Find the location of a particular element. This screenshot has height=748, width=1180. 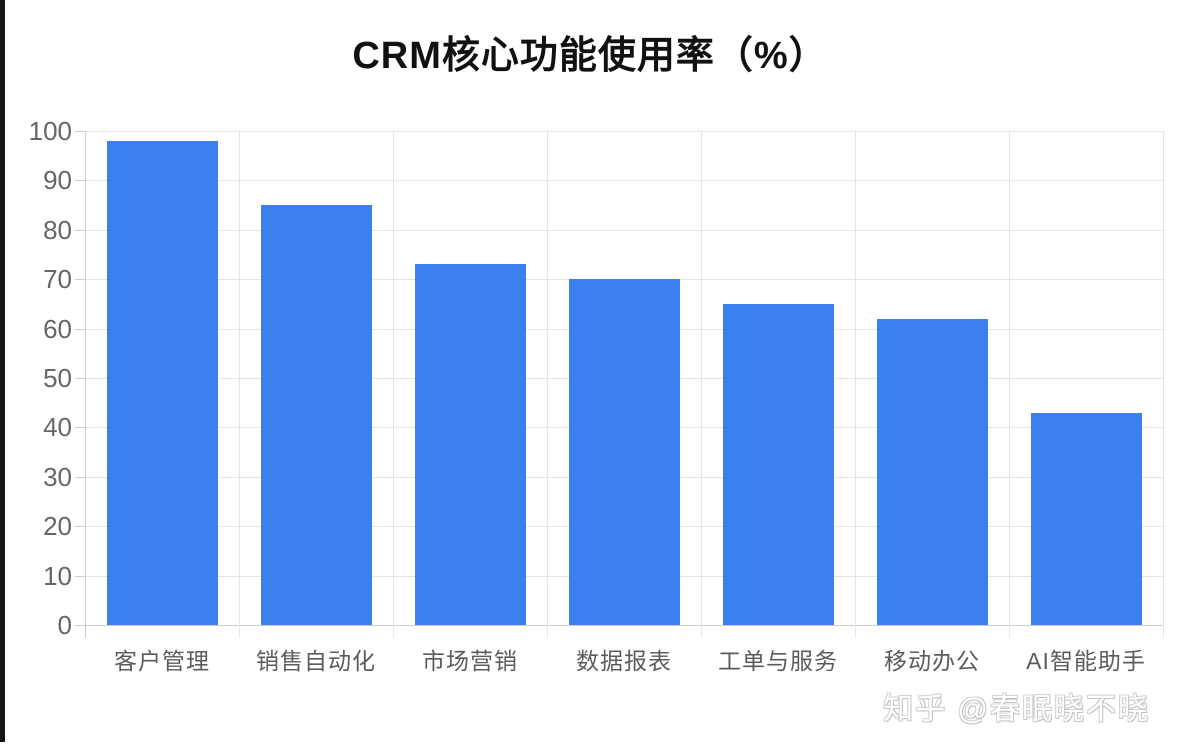

watermark-text: 知乎 @春眠晓不晓 is located at coordinates (1016, 709).